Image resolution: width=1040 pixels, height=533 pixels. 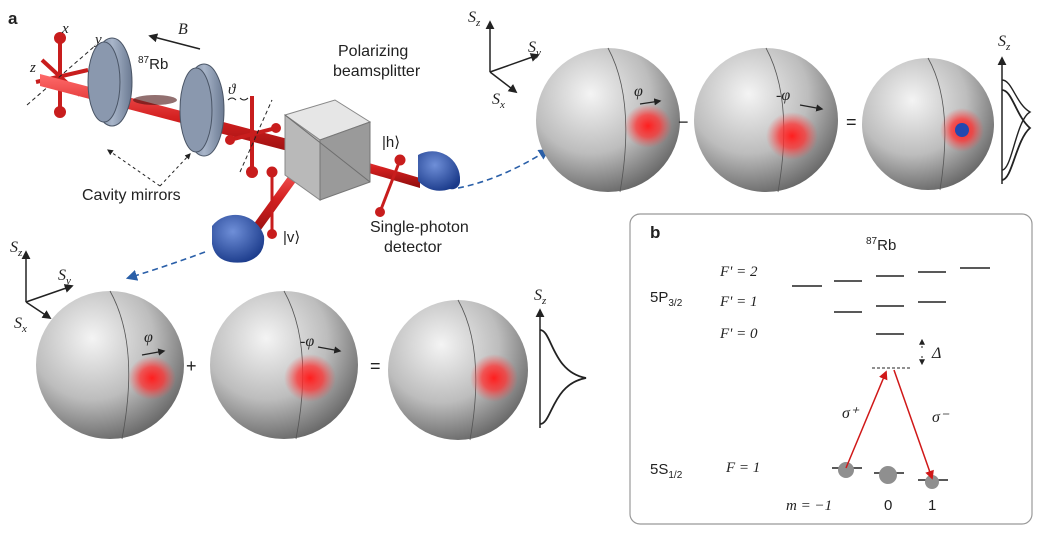 What do you see at coordinates (47, 284) in the screenshot?
I see `bottom-spin-axes` at bounding box center [47, 284].